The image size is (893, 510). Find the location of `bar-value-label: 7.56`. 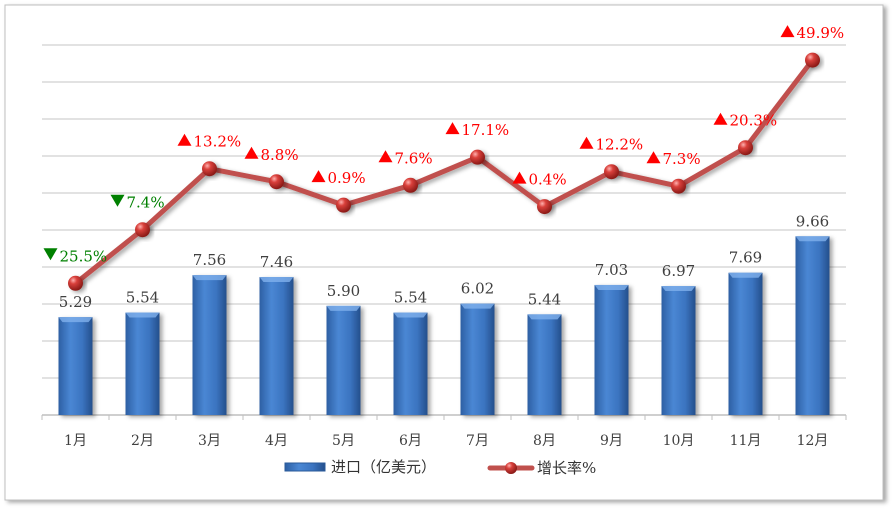

bar-value-label: 7.56 is located at coordinates (209, 260).